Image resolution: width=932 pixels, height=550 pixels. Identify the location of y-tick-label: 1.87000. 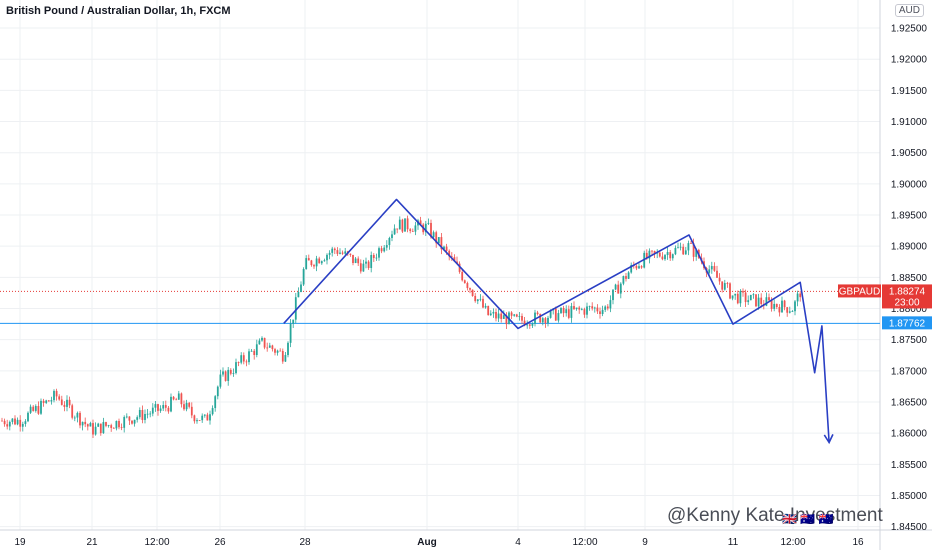
(909, 371).